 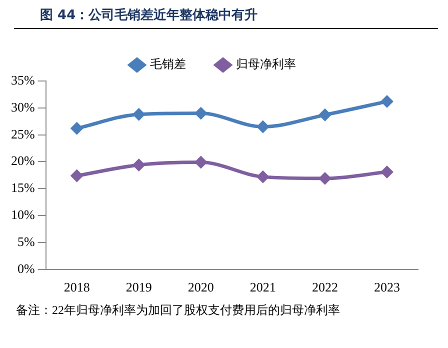 What do you see at coordinates (22, 214) in the screenshot?
I see `y-tick-label: 10%` at bounding box center [22, 214].